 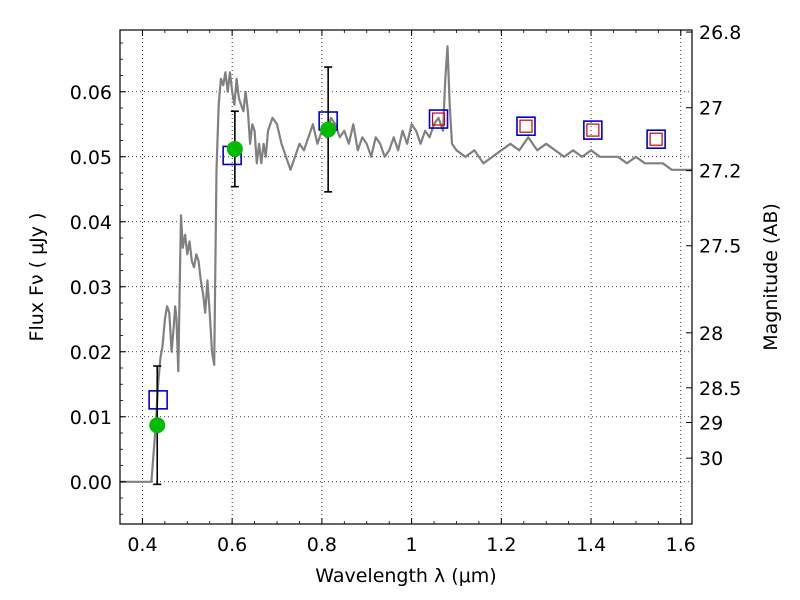 I want to click on y-tick-label: 0.00, so click(x=91, y=483).